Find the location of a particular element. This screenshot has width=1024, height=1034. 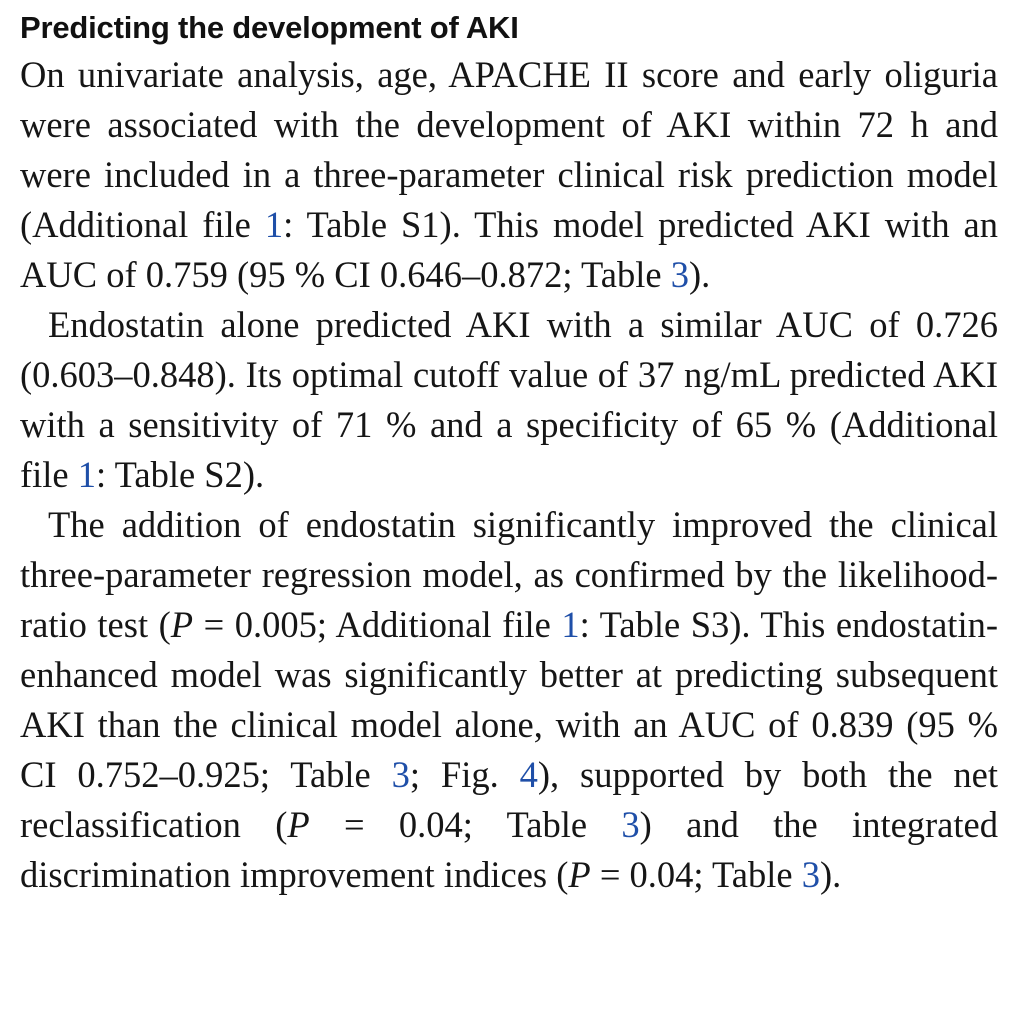

paragraph-text: = 0.005; Additional file is located at coordinates (377, 624).